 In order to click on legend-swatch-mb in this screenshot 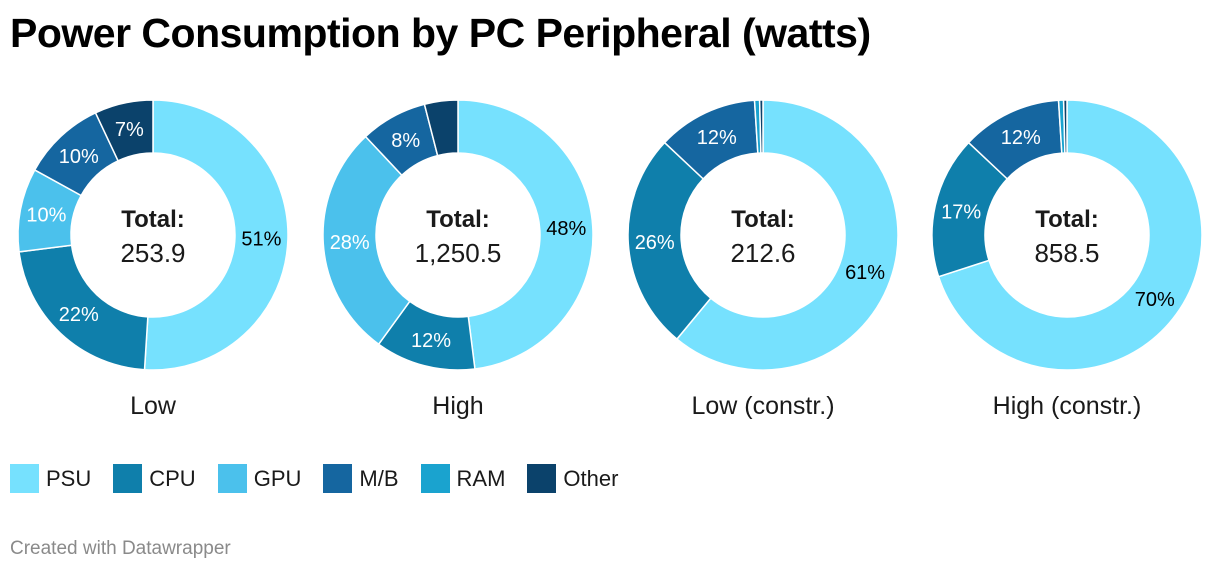, I will do `click(338, 478)`.